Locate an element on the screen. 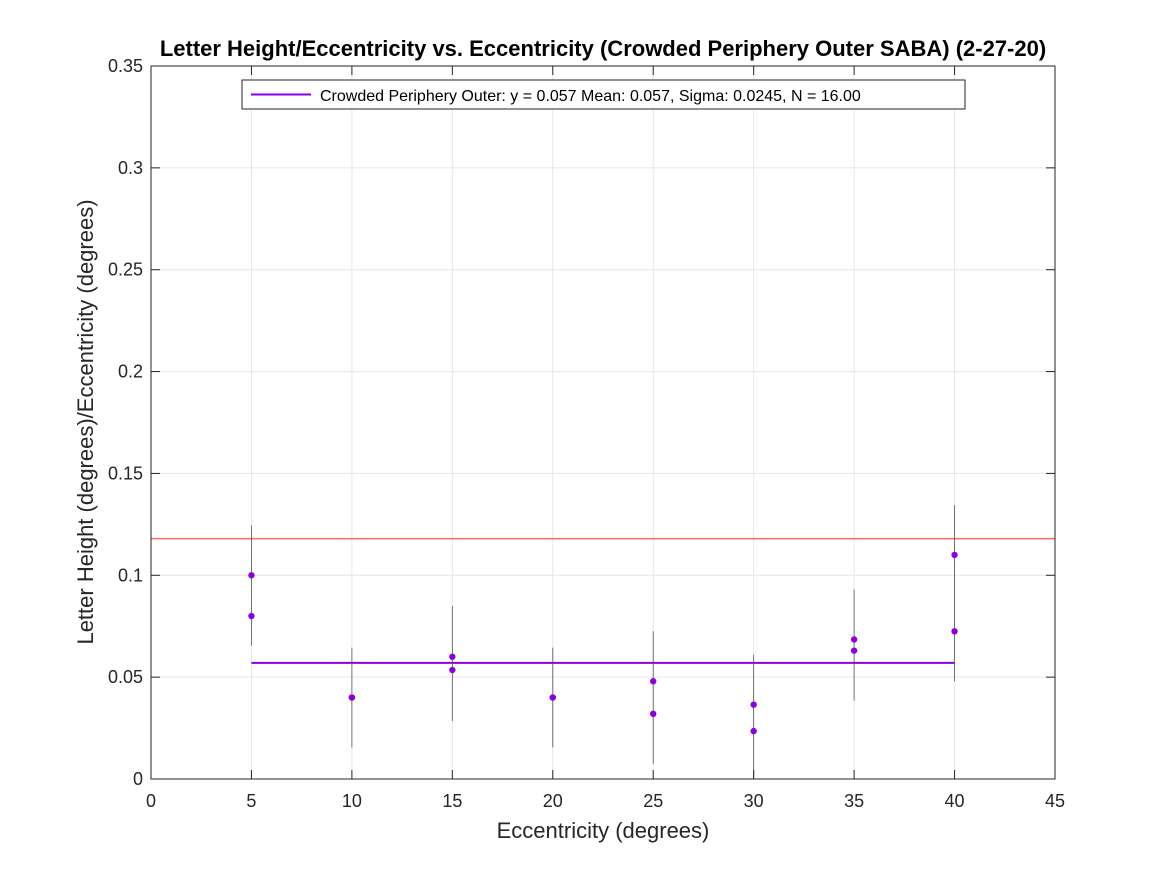 The height and width of the screenshot is (875, 1167). lines-layer is located at coordinates (603, 600).